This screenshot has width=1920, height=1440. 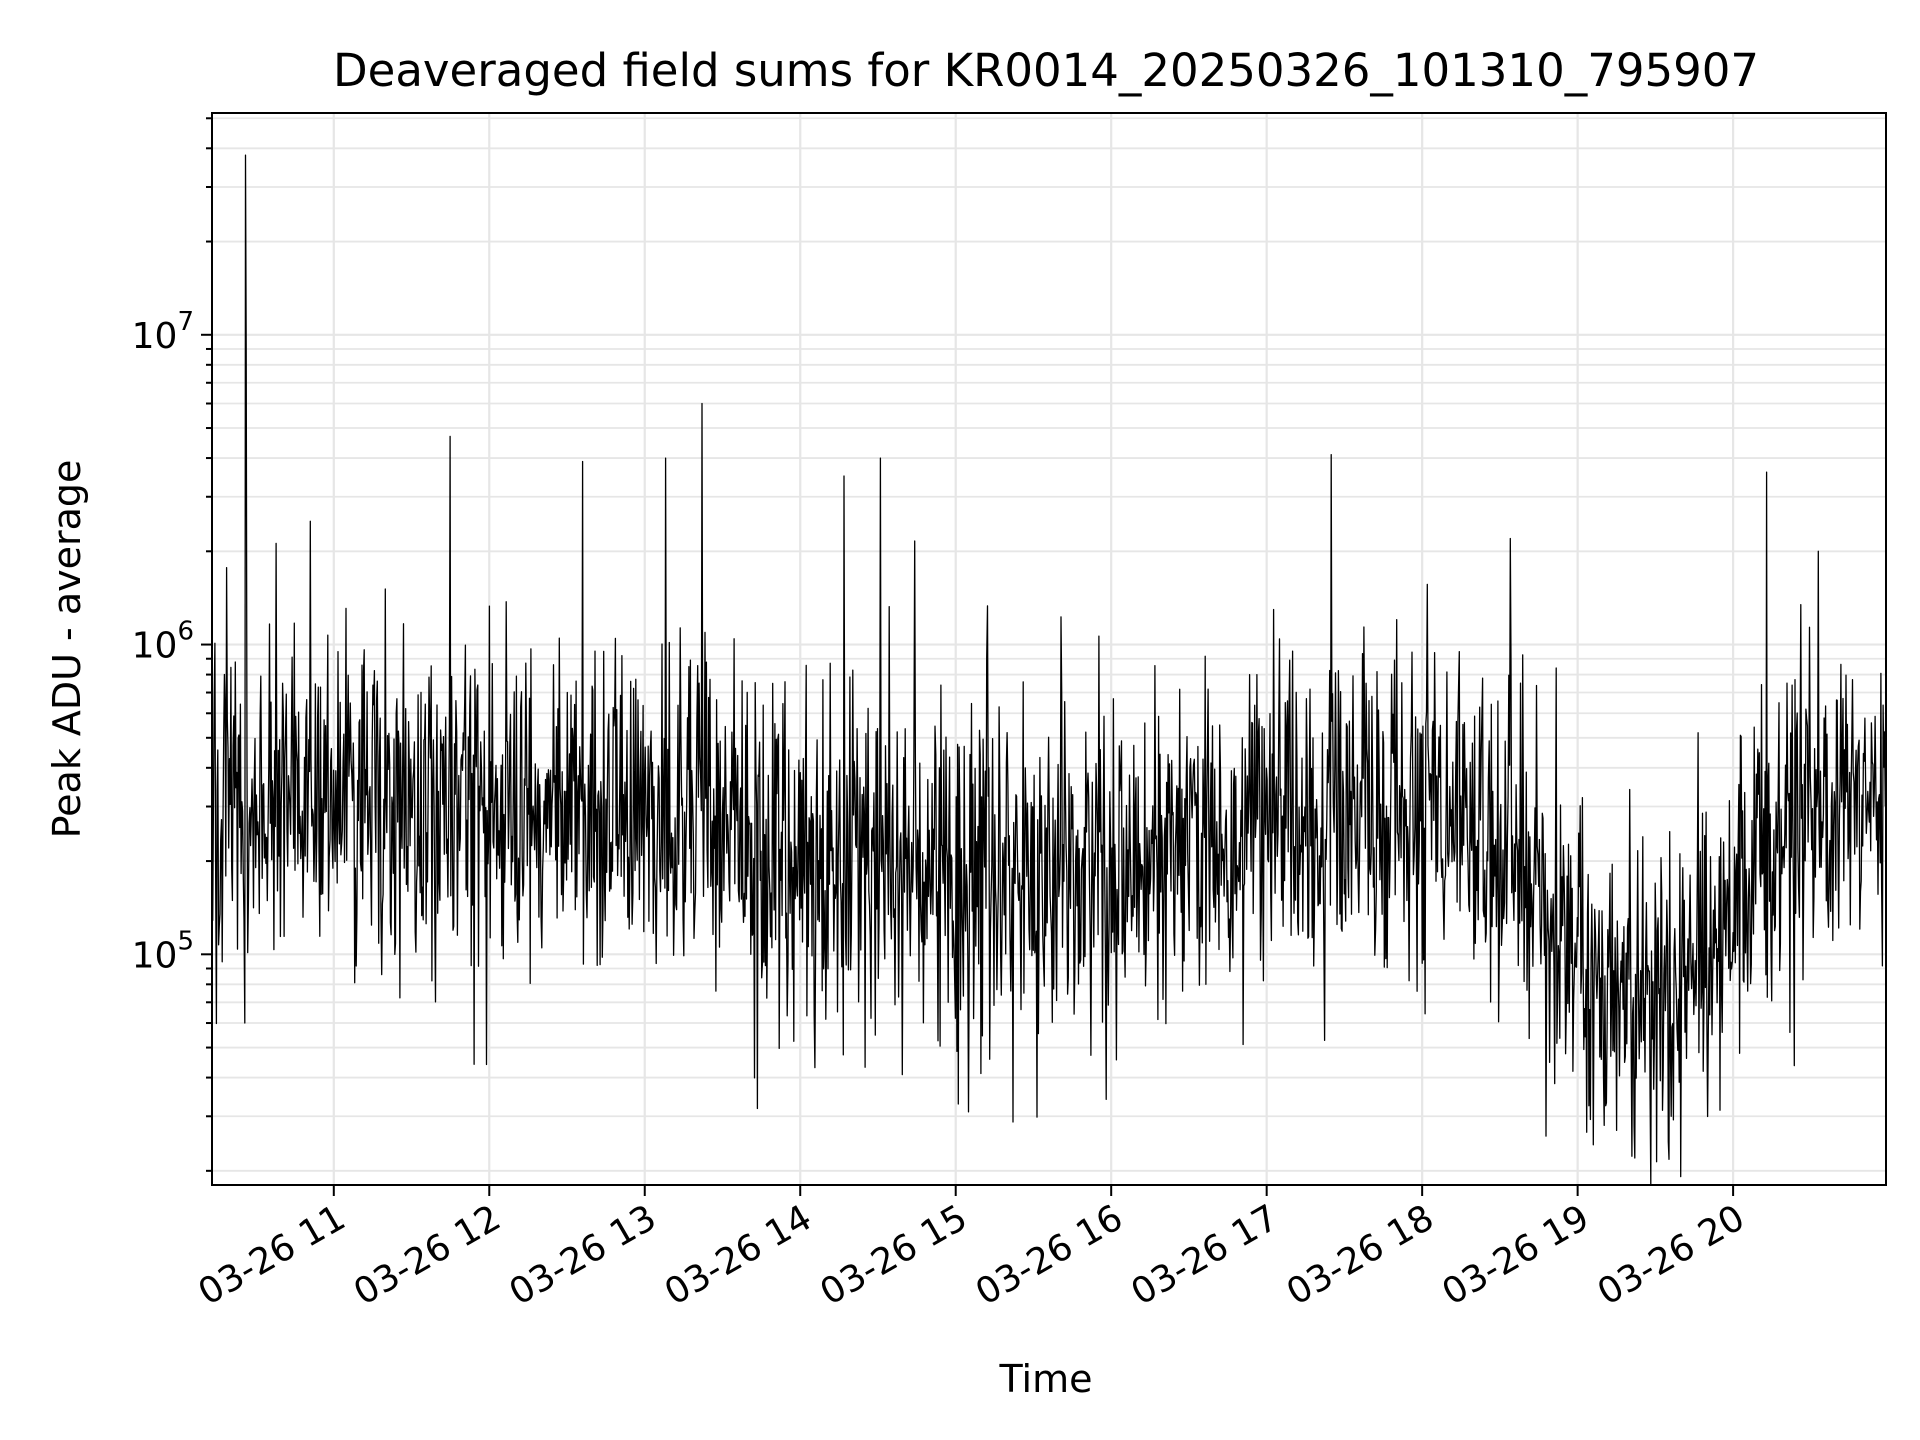 I want to click on y-axis-label: Peak ADU - average, so click(x=67, y=649).